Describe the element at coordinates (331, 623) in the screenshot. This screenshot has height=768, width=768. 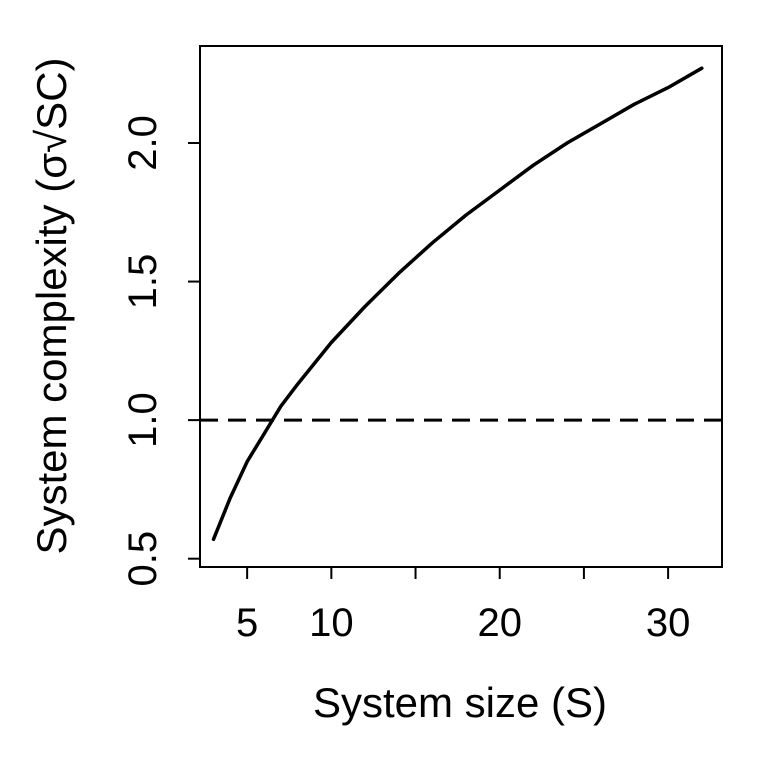
I see `x-tick-label: 10` at that location.